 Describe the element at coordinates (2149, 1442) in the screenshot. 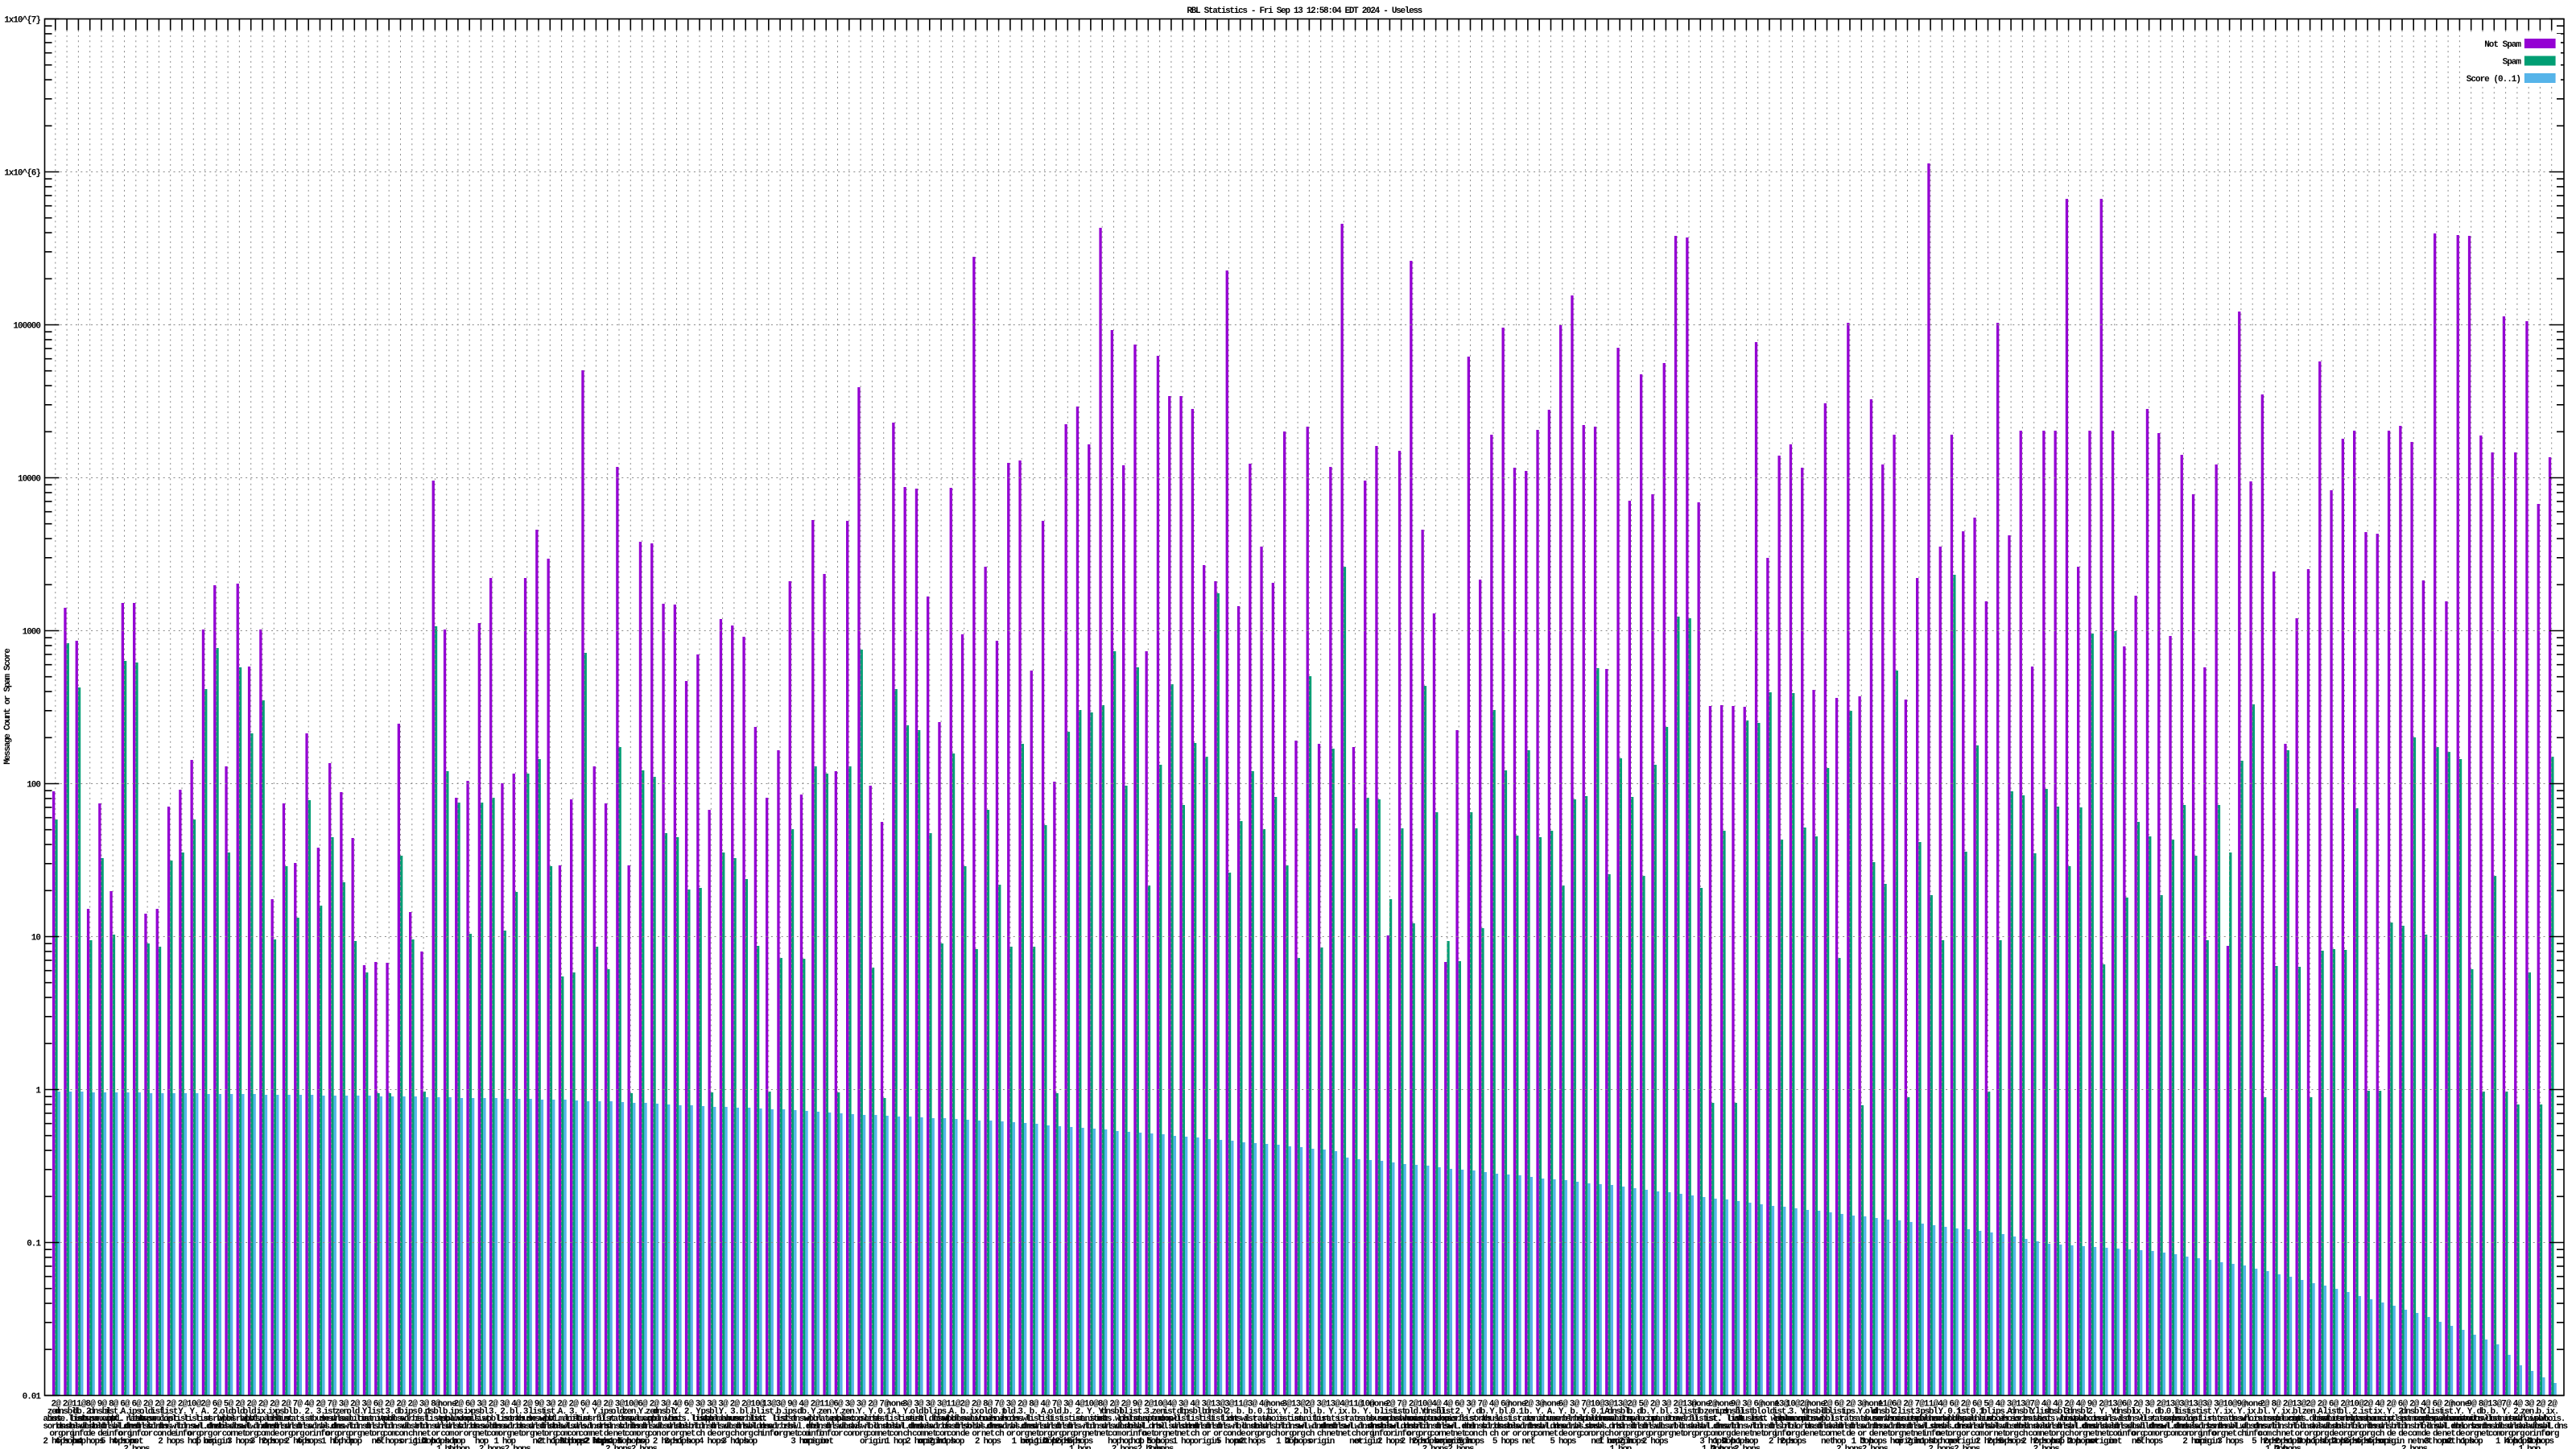

I see `svg-text: 5 hops` at that location.